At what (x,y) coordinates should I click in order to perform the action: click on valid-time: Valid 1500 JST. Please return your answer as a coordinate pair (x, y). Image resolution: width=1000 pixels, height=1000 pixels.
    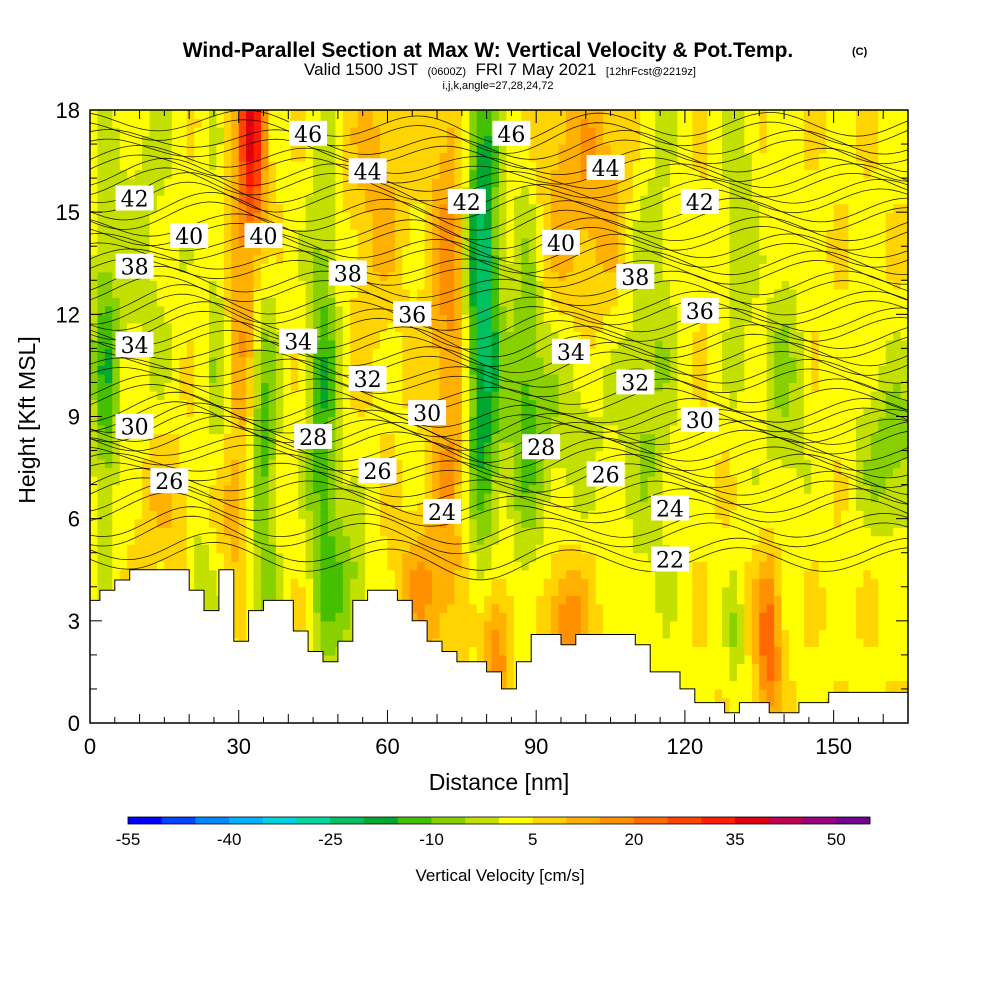
    Looking at the image, I should click on (361, 69).